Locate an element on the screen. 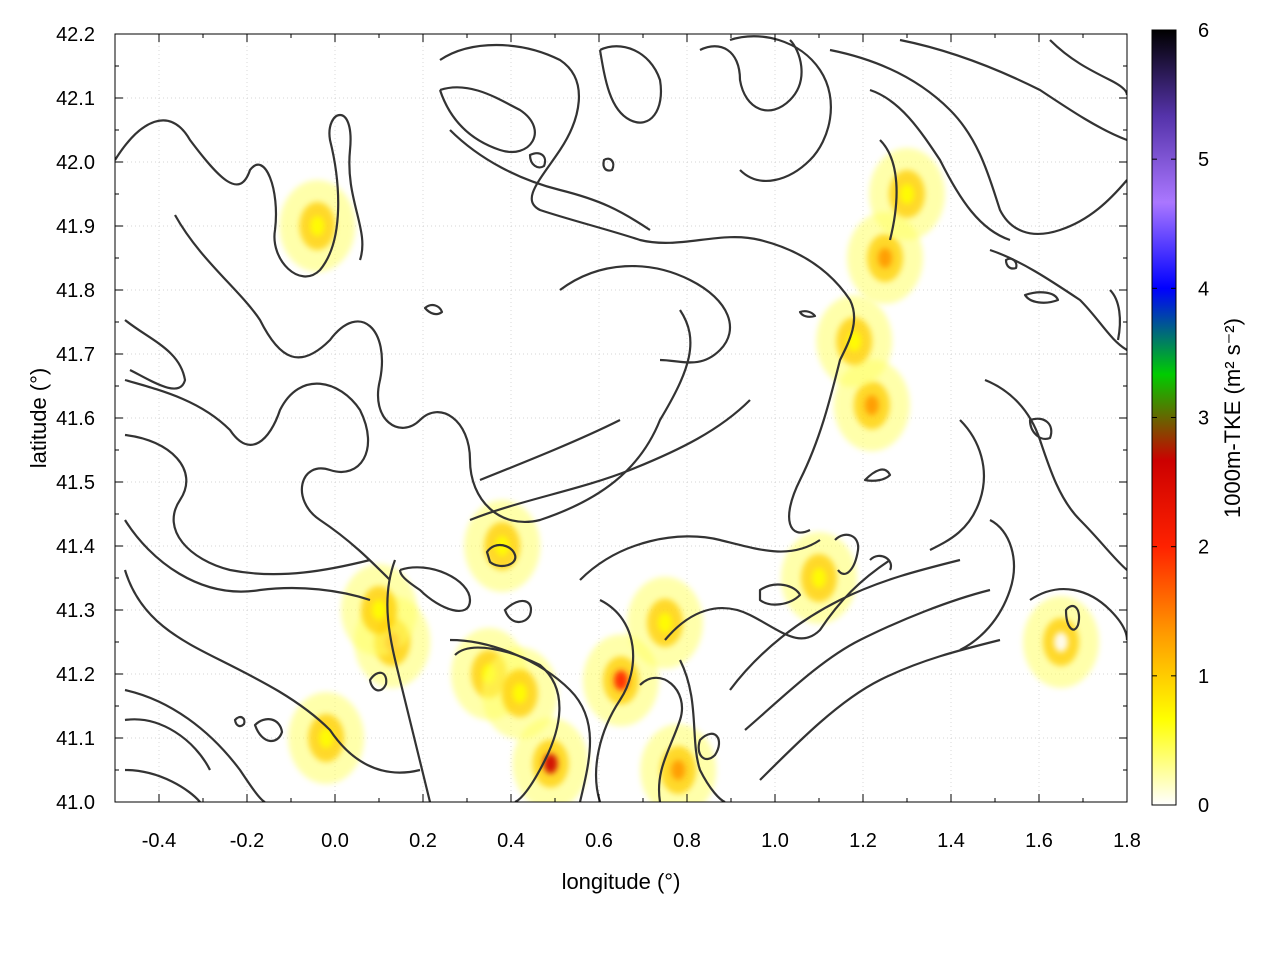 This screenshot has width=1280, height=960. y-tick-label: 42.0 is located at coordinates (75, 163).